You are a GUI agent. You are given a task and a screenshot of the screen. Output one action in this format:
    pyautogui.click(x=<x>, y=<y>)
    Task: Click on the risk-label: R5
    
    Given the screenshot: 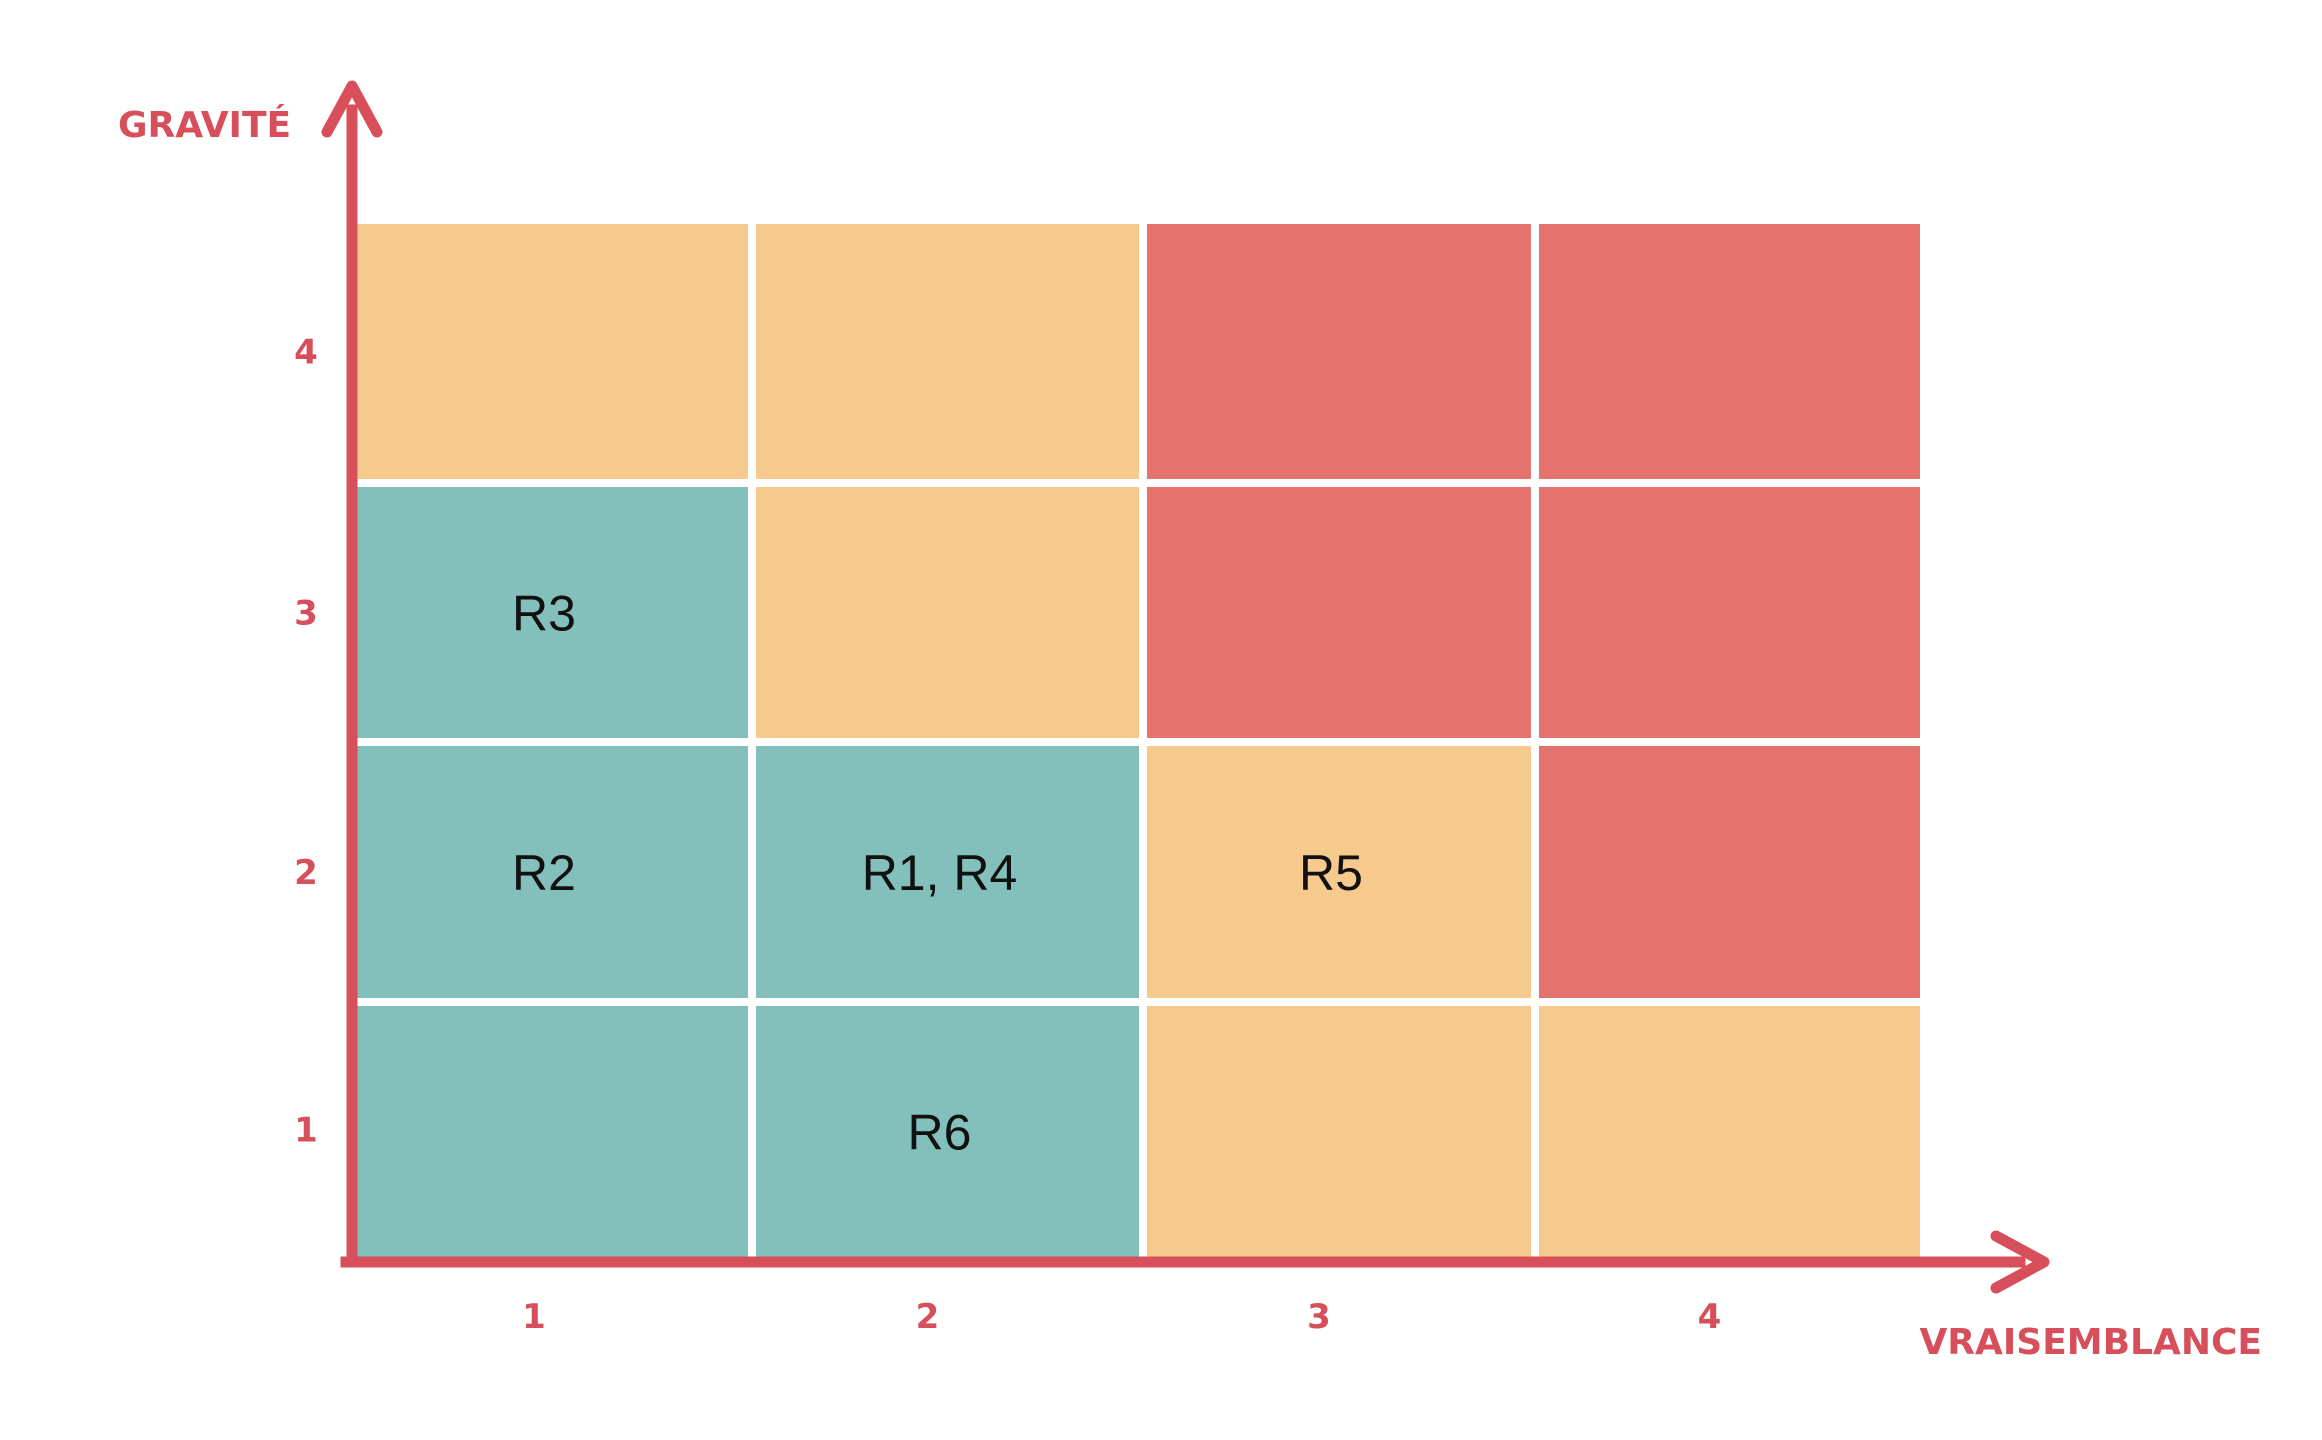 What is the action you would take?
    pyautogui.click(x=1331, y=873)
    